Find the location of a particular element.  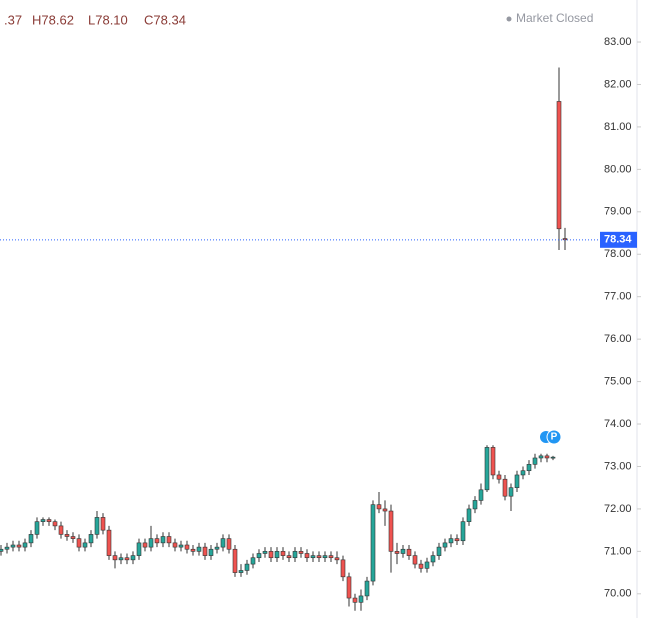

y-tick-label: 73.00 is located at coordinates (618, 466).